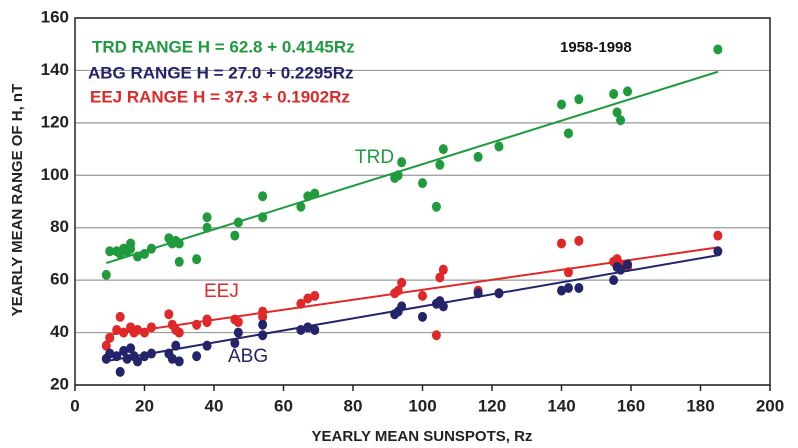 This screenshot has width=798, height=448. I want to click on x-tick-label: 60, so click(283, 405).